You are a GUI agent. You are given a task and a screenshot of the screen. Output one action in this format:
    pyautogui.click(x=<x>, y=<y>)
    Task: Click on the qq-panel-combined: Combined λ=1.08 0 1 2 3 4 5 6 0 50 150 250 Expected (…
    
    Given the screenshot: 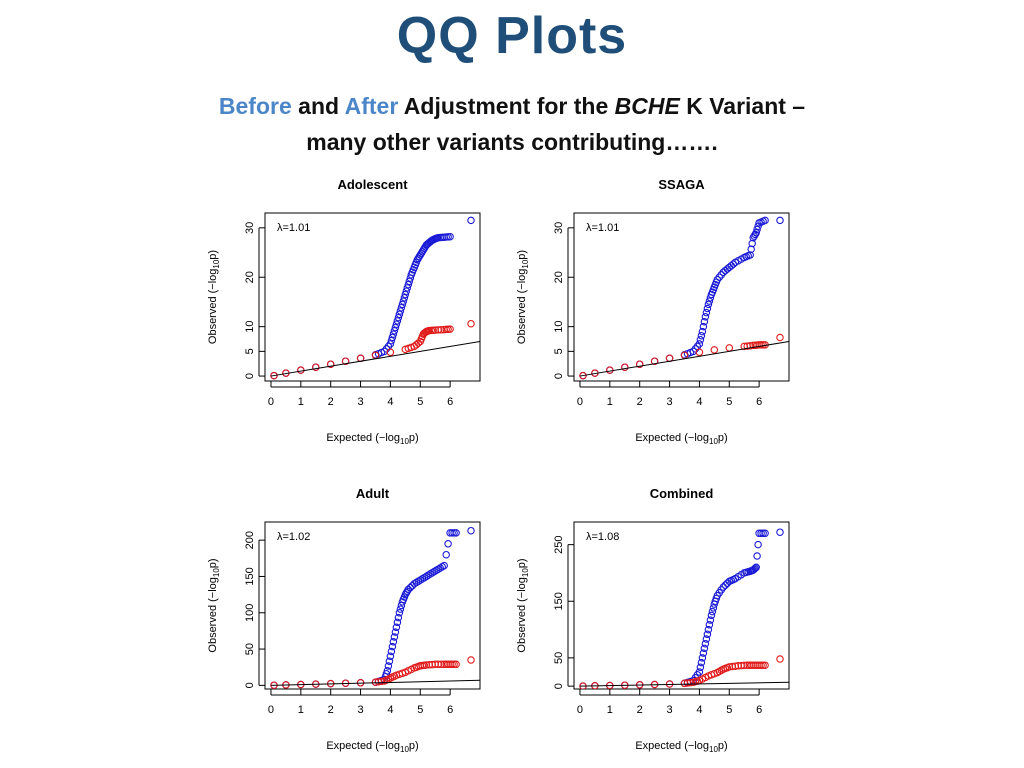 What is the action you would take?
    pyautogui.click(x=653, y=620)
    